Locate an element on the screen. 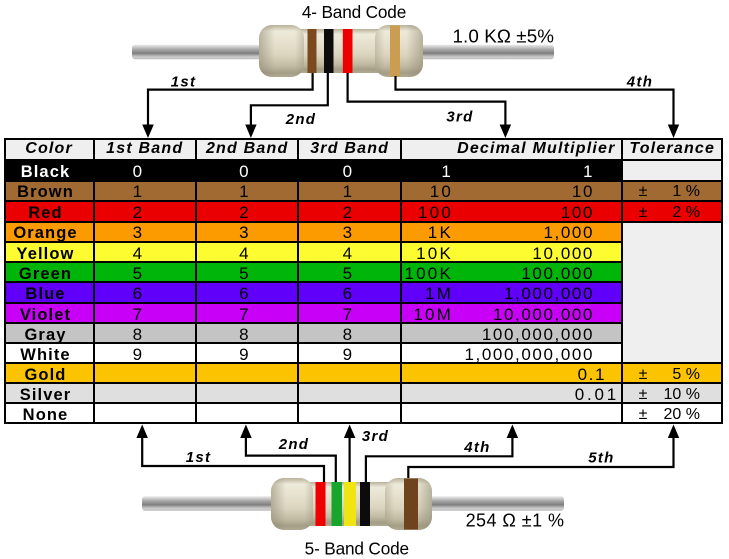 The height and width of the screenshot is (559, 729). svg-text: 1.0 KΩ ±5% is located at coordinates (504, 35).